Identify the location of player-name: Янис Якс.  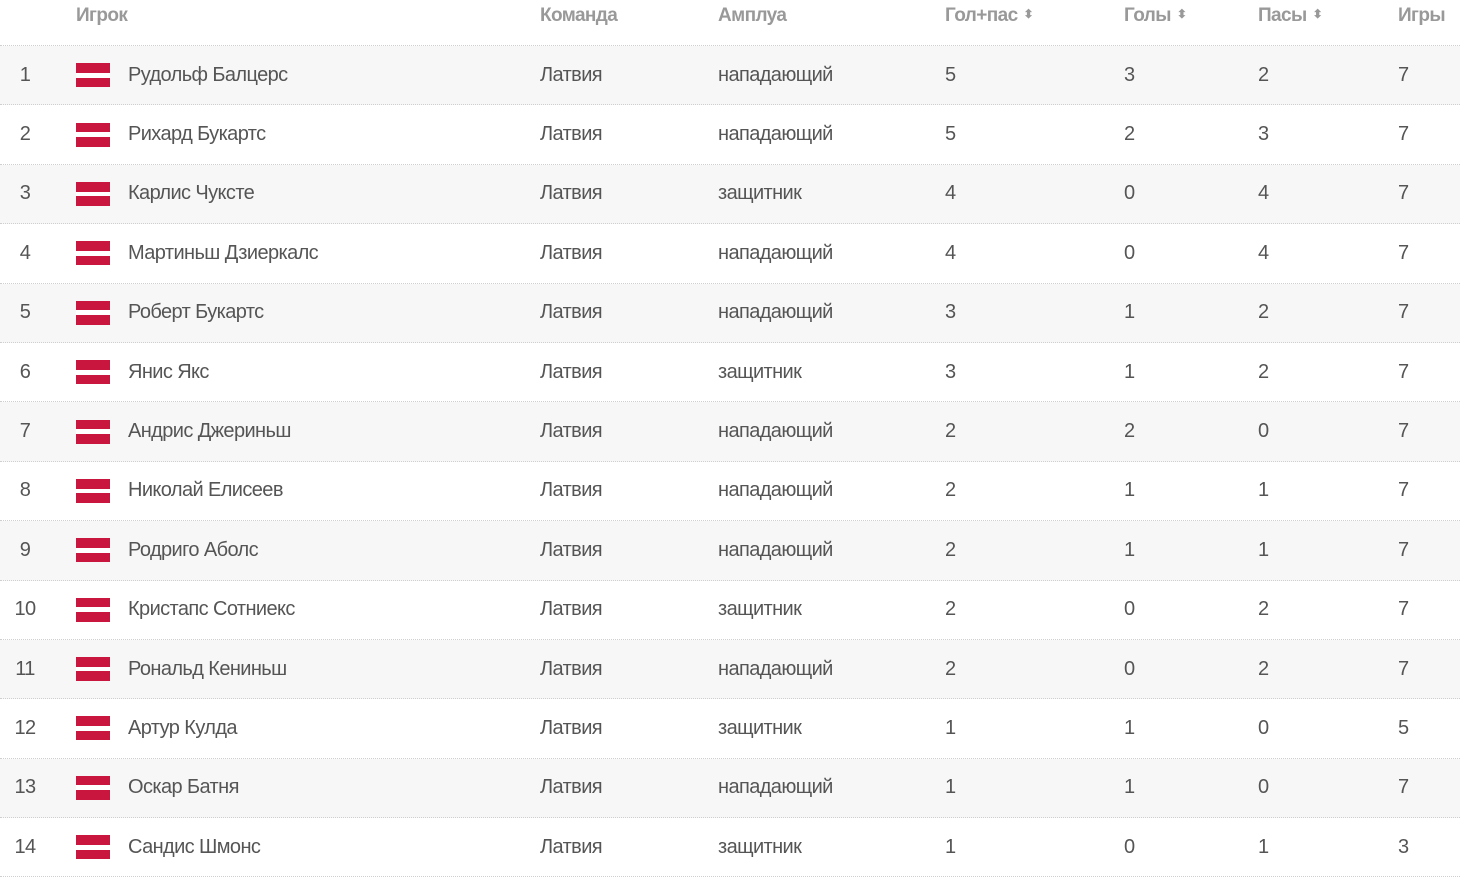
(168, 371).